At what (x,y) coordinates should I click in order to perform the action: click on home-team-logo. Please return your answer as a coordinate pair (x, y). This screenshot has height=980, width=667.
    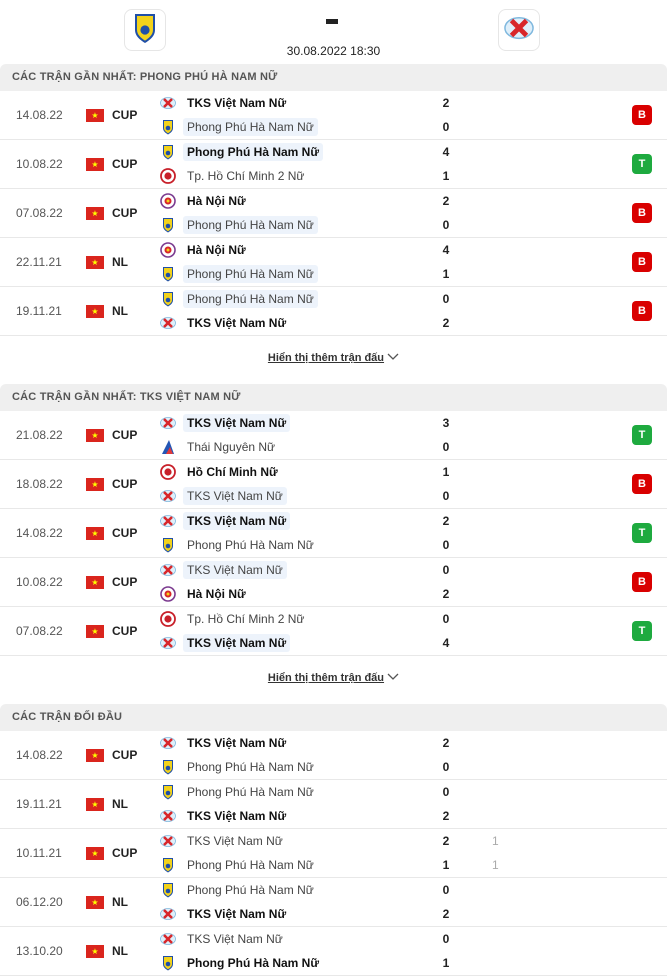
    Looking at the image, I should click on (145, 30).